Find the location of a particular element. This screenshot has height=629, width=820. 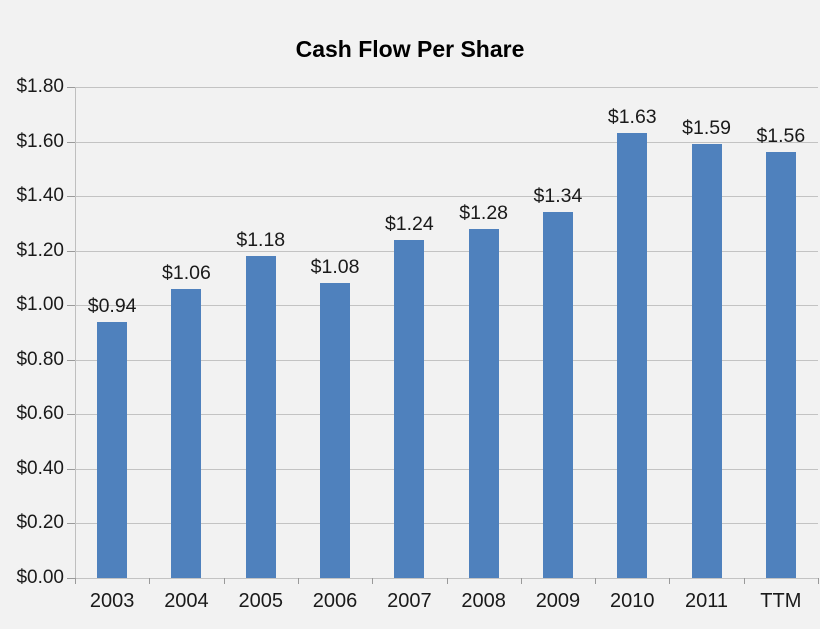

x-axis-label-2004: 2004 is located at coordinates (186, 601).